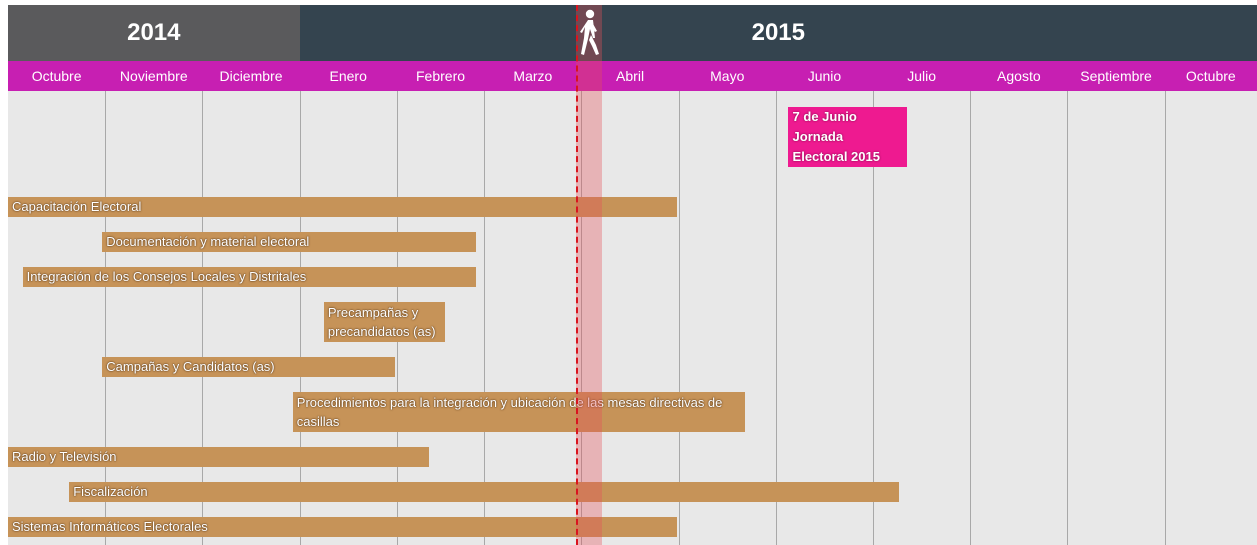 The width and height of the screenshot is (1257, 545). Describe the element at coordinates (219, 457) in the screenshot. I see `task-bar: Radio y Televisión` at that location.